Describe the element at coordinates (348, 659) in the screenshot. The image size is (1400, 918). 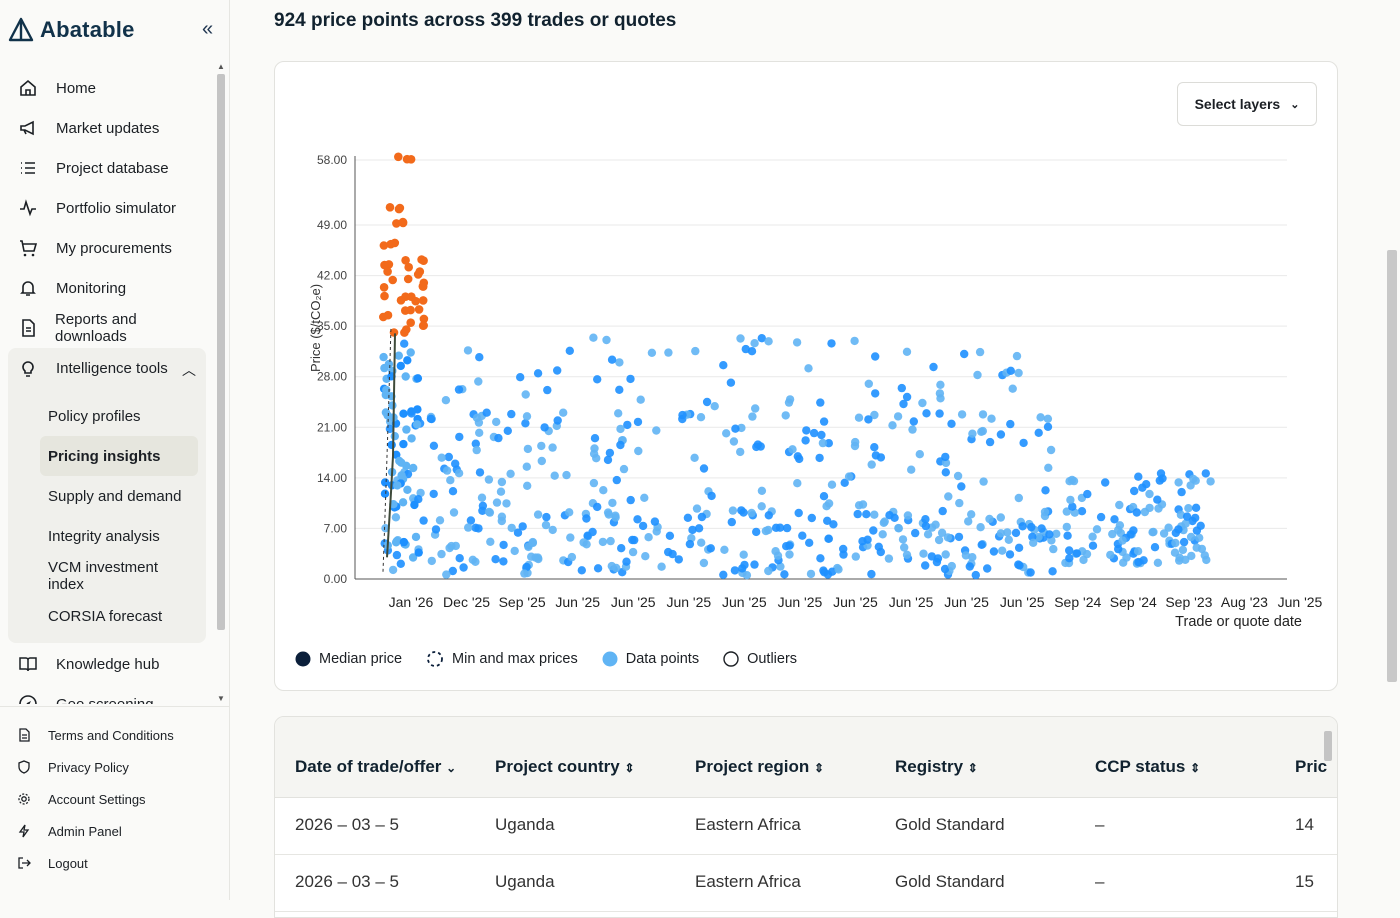
I see `legend-median: Median price` at that location.